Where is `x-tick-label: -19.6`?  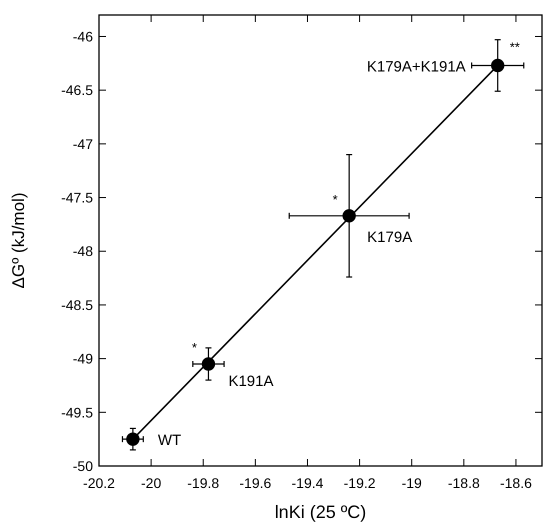
x-tick-label: -19.6 is located at coordinates (255, 483).